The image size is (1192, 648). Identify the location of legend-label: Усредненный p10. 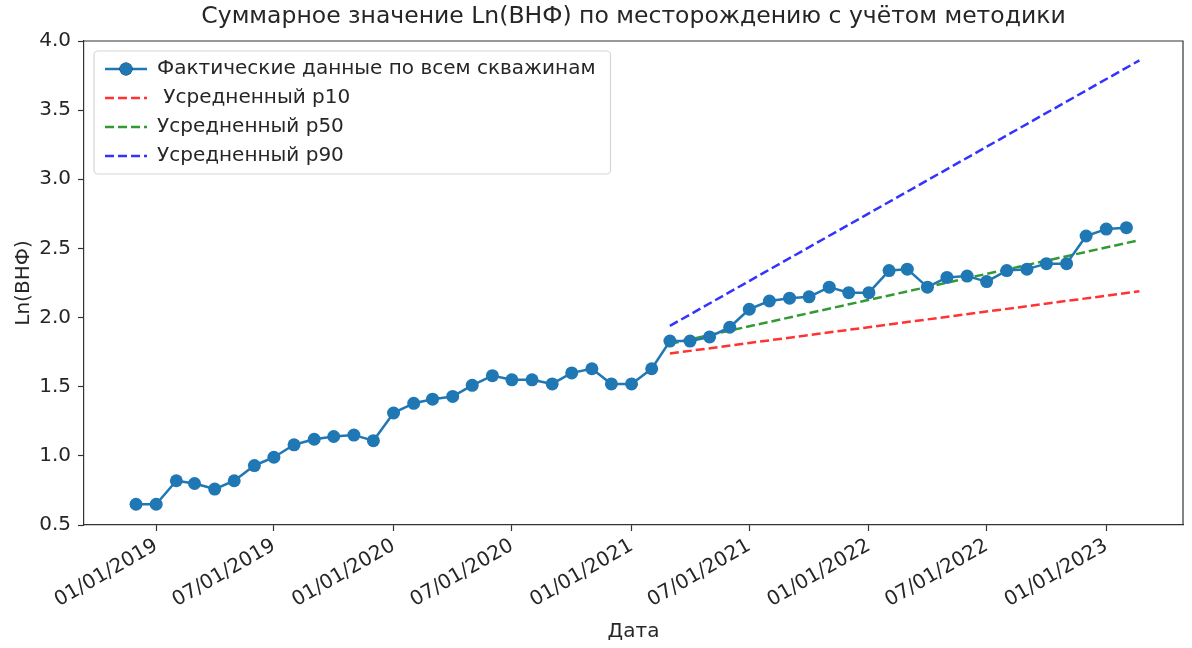
(254, 96).